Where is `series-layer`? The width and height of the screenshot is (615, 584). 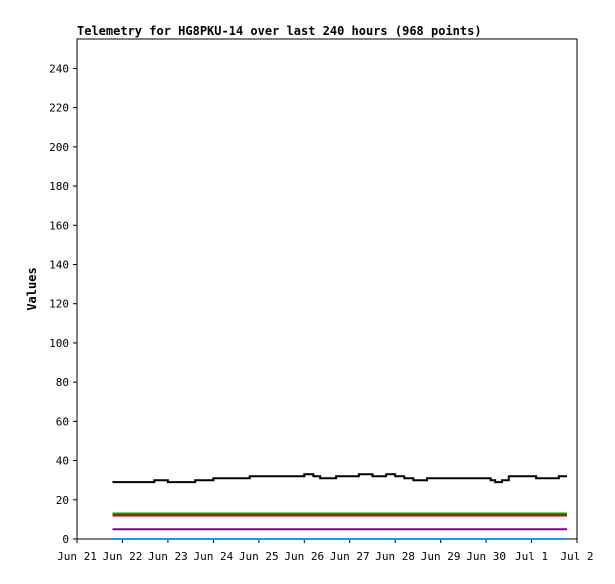
series-layer is located at coordinates (339, 506).